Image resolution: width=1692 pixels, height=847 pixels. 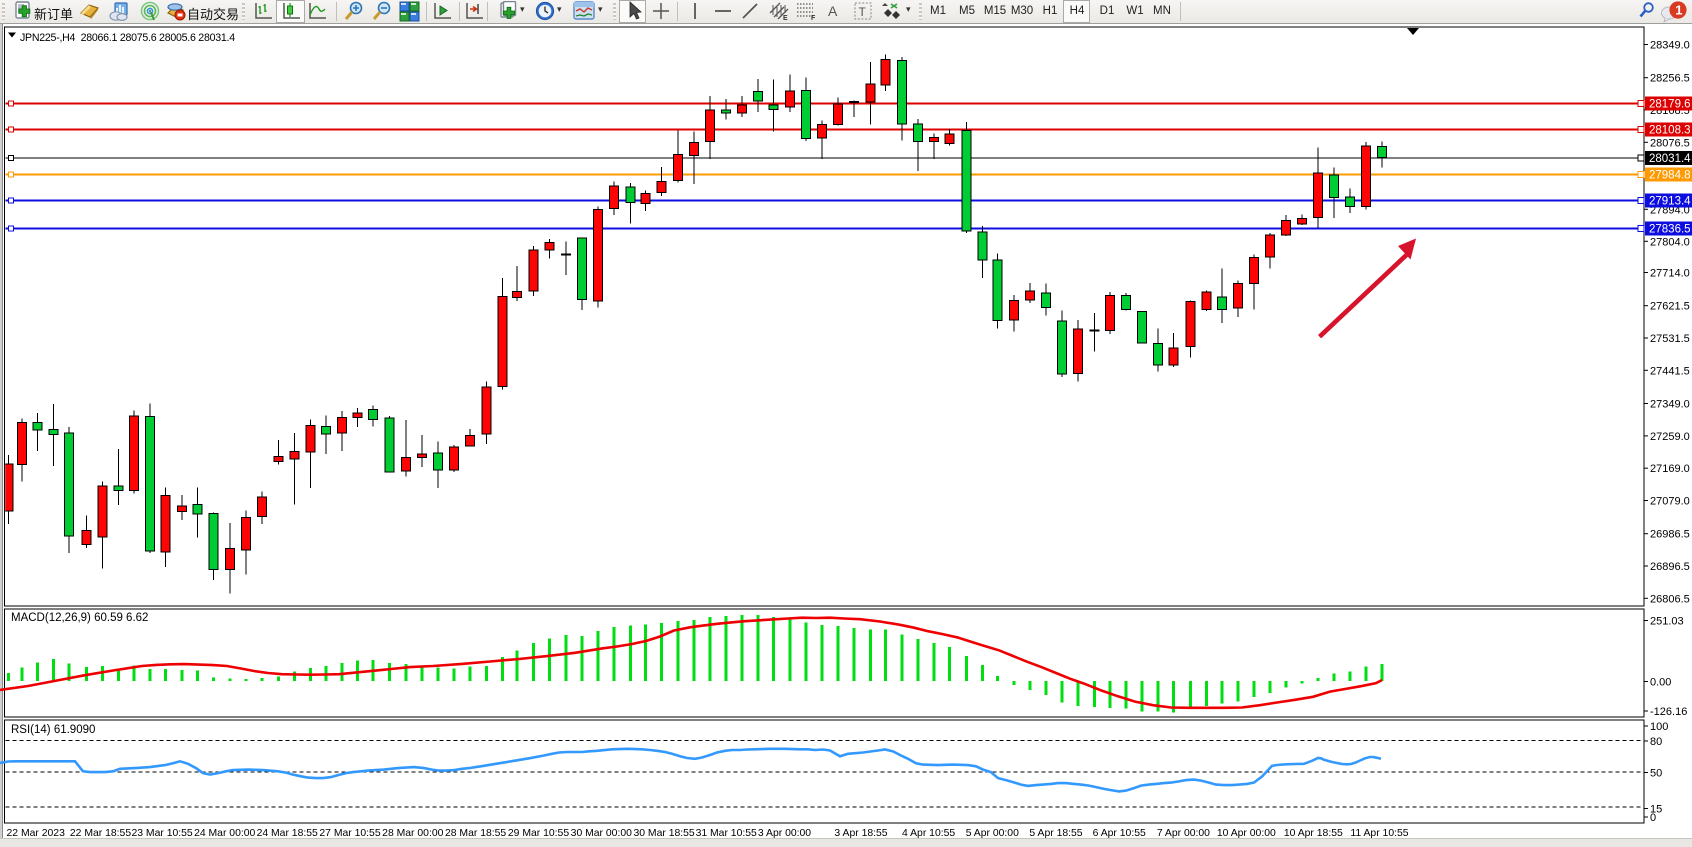 I want to click on svg-text: 28256.5, so click(x=1670, y=79).